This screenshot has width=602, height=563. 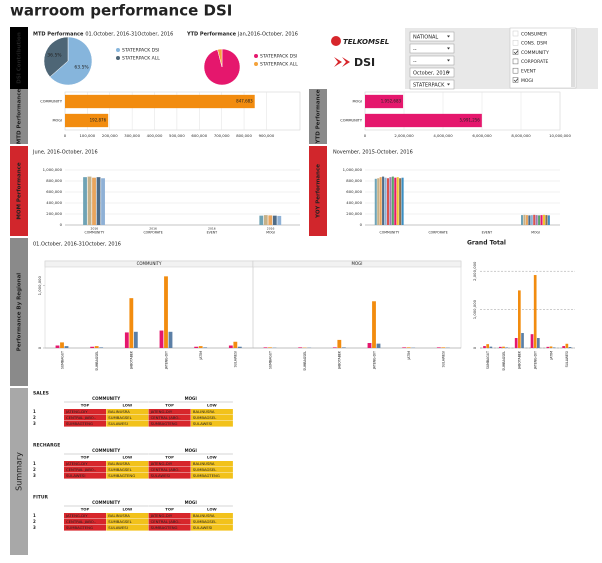 What do you see at coordinates (256, 64) in the screenshot?
I see `legend-swatch` at bounding box center [256, 64].